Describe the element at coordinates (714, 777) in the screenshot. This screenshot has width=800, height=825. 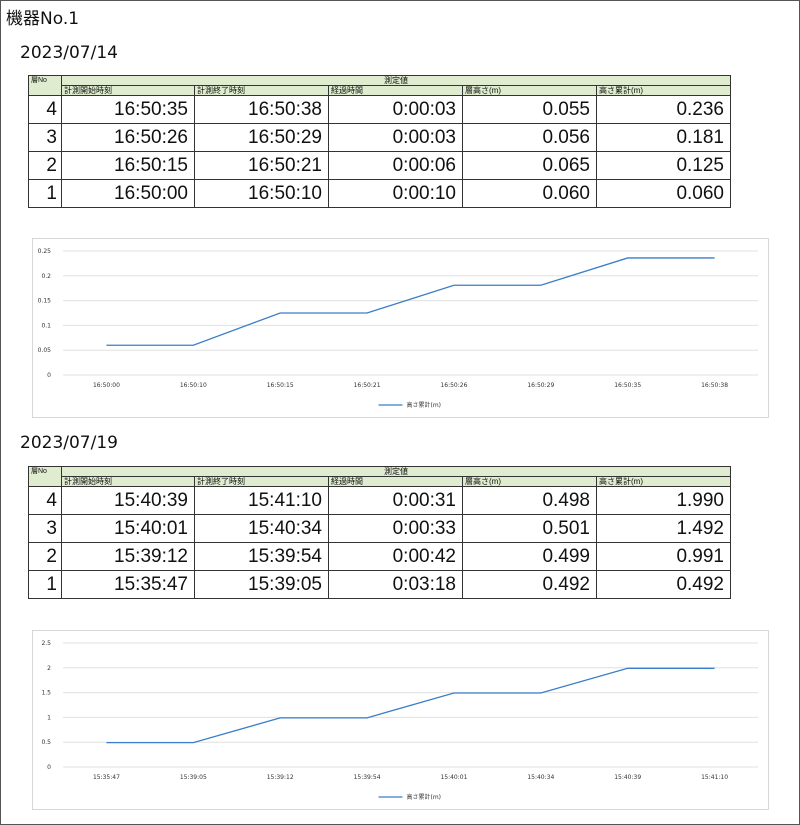
I see `x-tick-label: 15:41:10` at that location.